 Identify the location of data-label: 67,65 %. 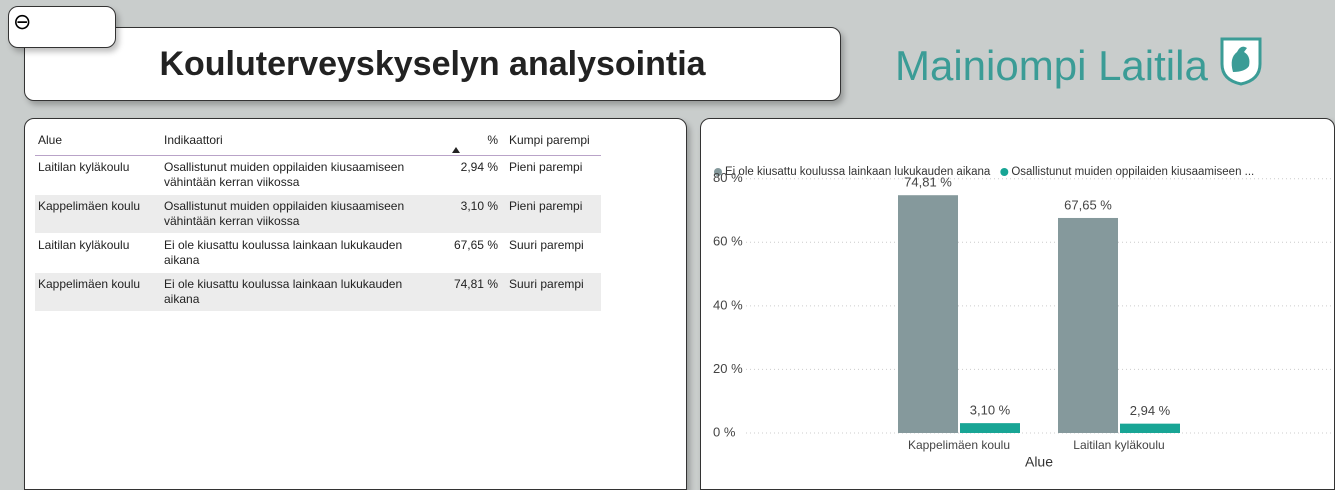
(1088, 204).